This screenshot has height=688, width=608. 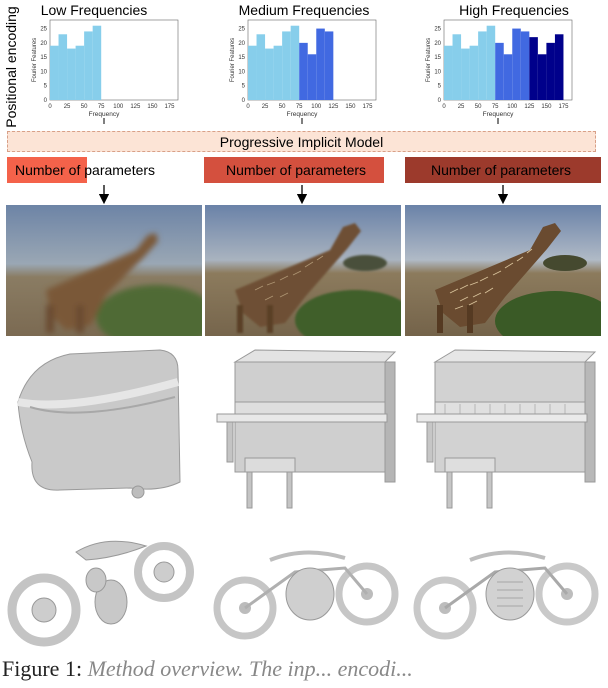 I want to click on piano-render-medium, so click(x=306, y=429).